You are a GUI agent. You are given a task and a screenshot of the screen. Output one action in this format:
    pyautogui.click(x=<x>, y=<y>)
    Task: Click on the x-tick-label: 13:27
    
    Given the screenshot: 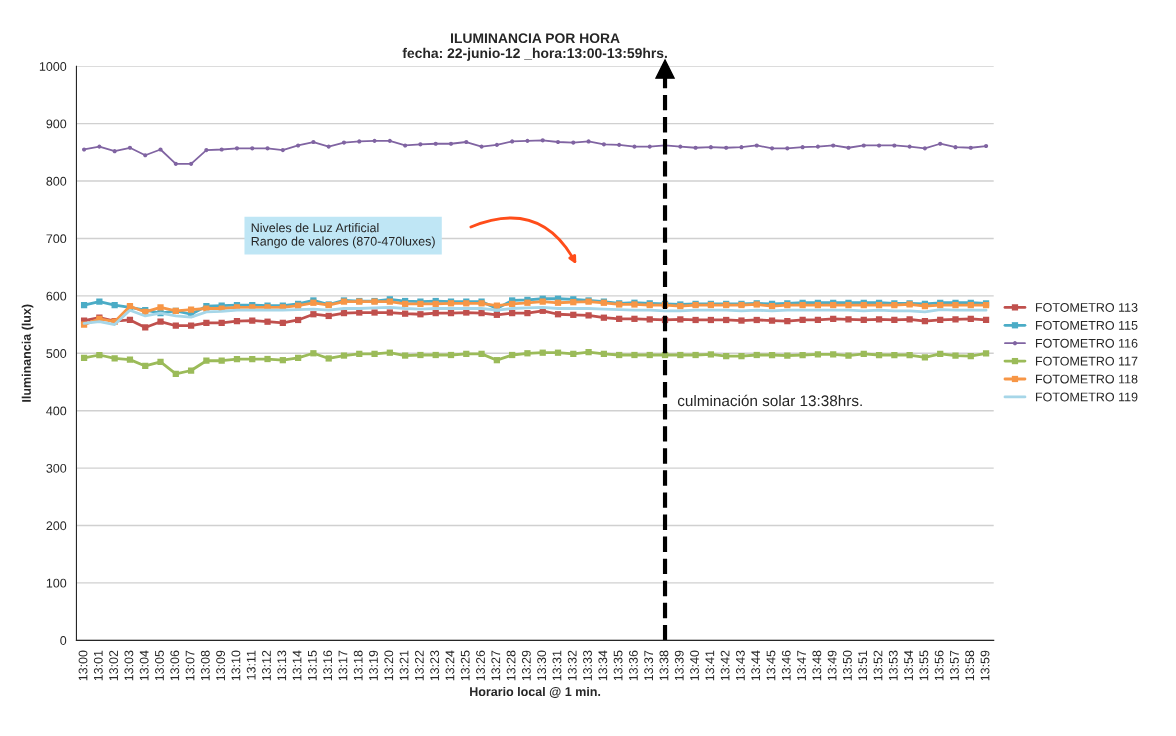 What is the action you would take?
    pyautogui.click(x=496, y=665)
    